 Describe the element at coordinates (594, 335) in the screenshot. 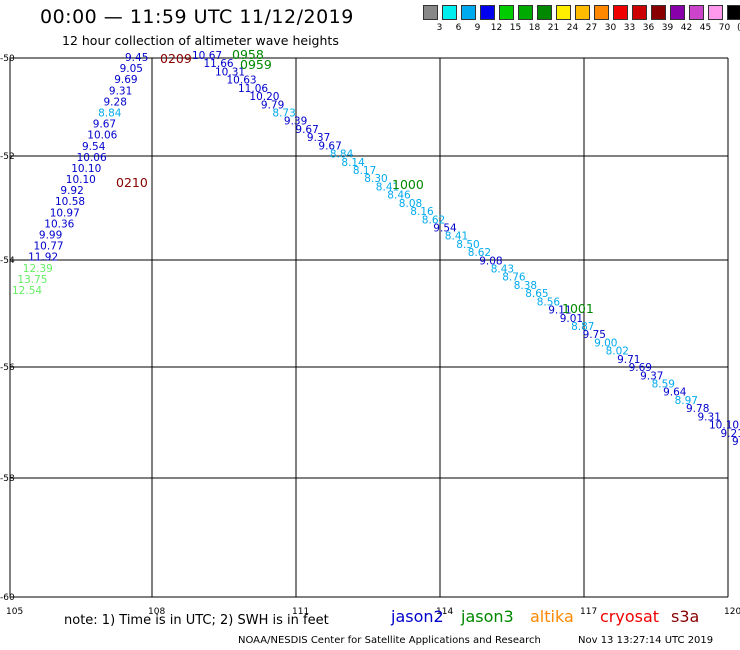

I see `swh-value-descending: 9.75` at that location.